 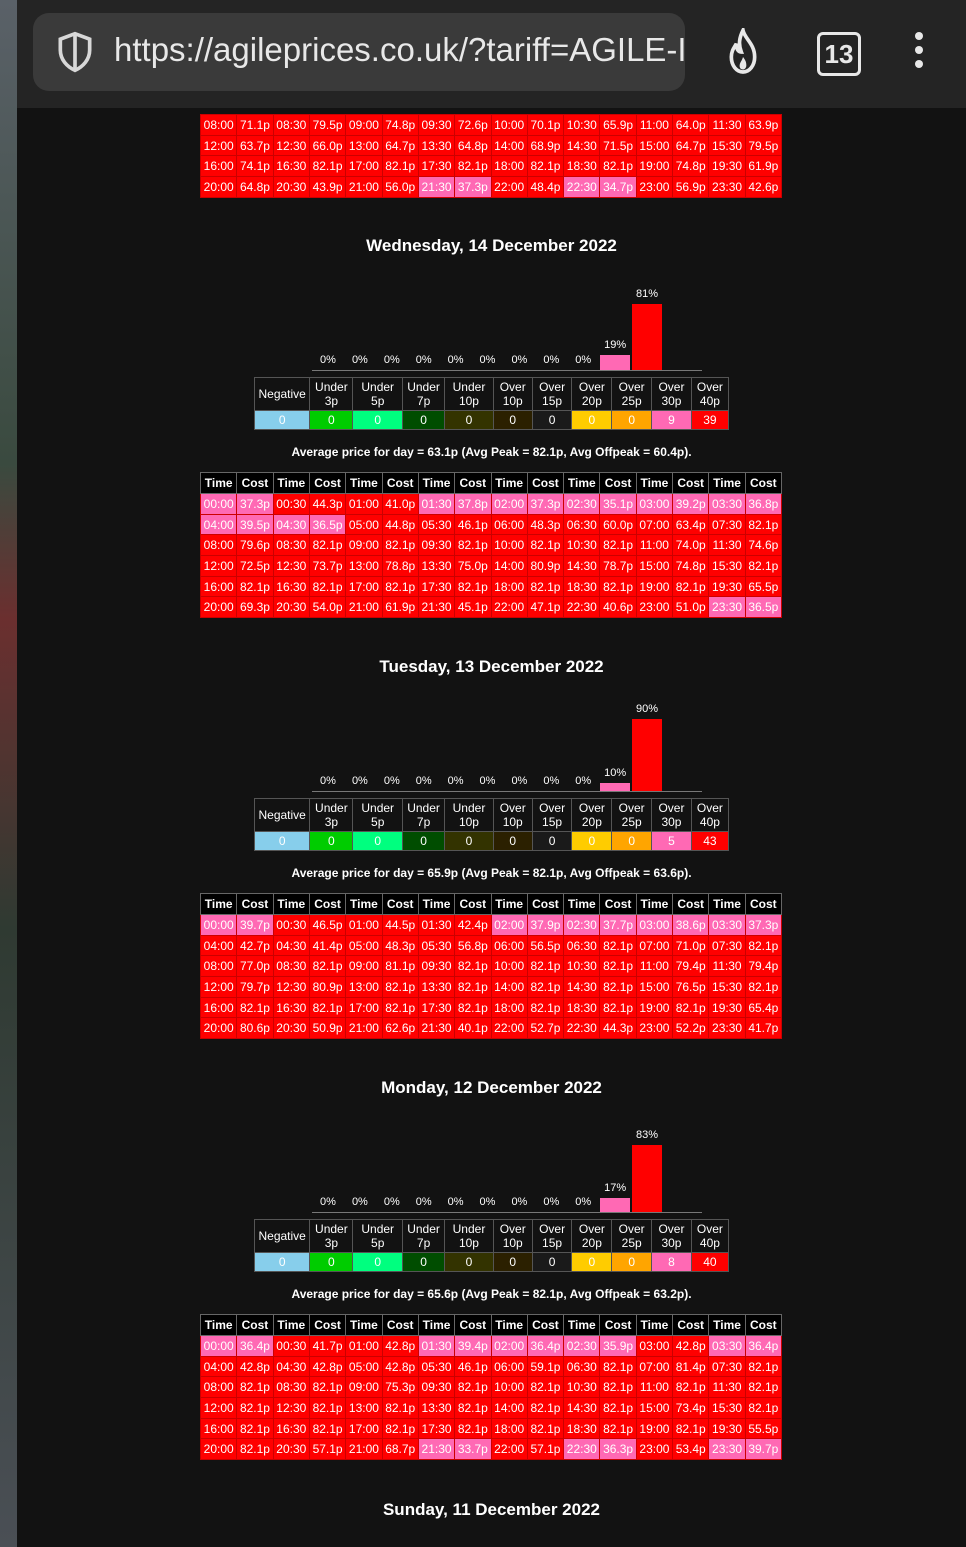 What do you see at coordinates (727, 1007) in the screenshot?
I see `time-cell: 19:30` at bounding box center [727, 1007].